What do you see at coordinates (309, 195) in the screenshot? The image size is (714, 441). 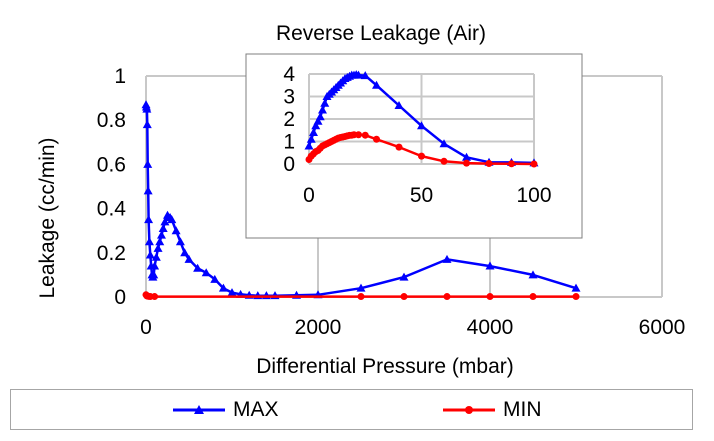 I see `inset-xtick-label: 0` at bounding box center [309, 195].